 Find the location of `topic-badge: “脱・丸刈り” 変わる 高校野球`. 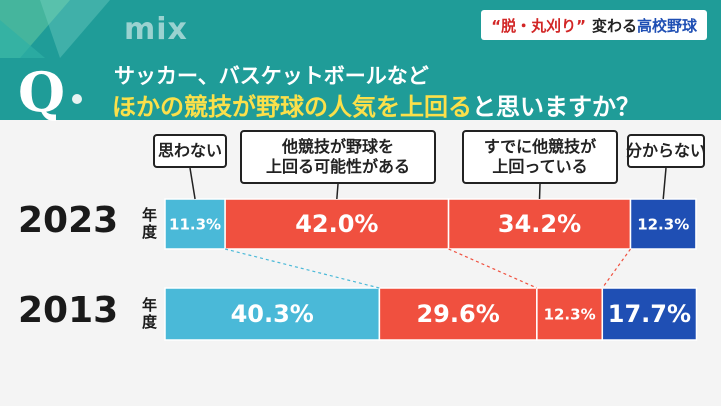

topic-badge: “脱・丸刈り” 変わる 高校野球 is located at coordinates (594, 25).